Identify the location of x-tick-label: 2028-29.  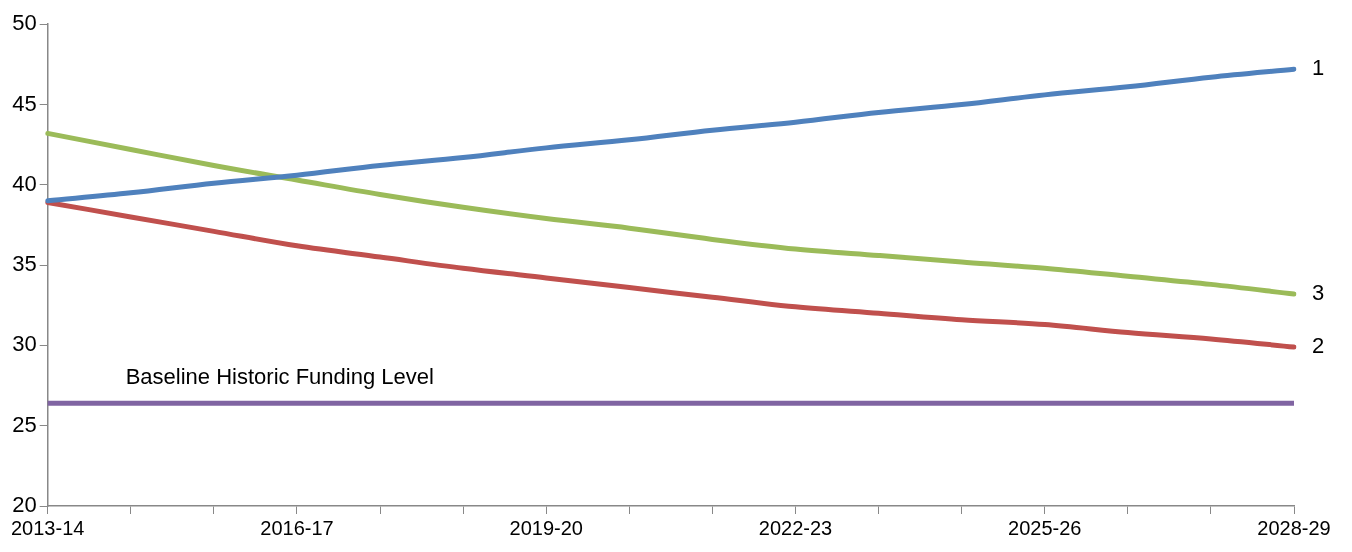
(1294, 527).